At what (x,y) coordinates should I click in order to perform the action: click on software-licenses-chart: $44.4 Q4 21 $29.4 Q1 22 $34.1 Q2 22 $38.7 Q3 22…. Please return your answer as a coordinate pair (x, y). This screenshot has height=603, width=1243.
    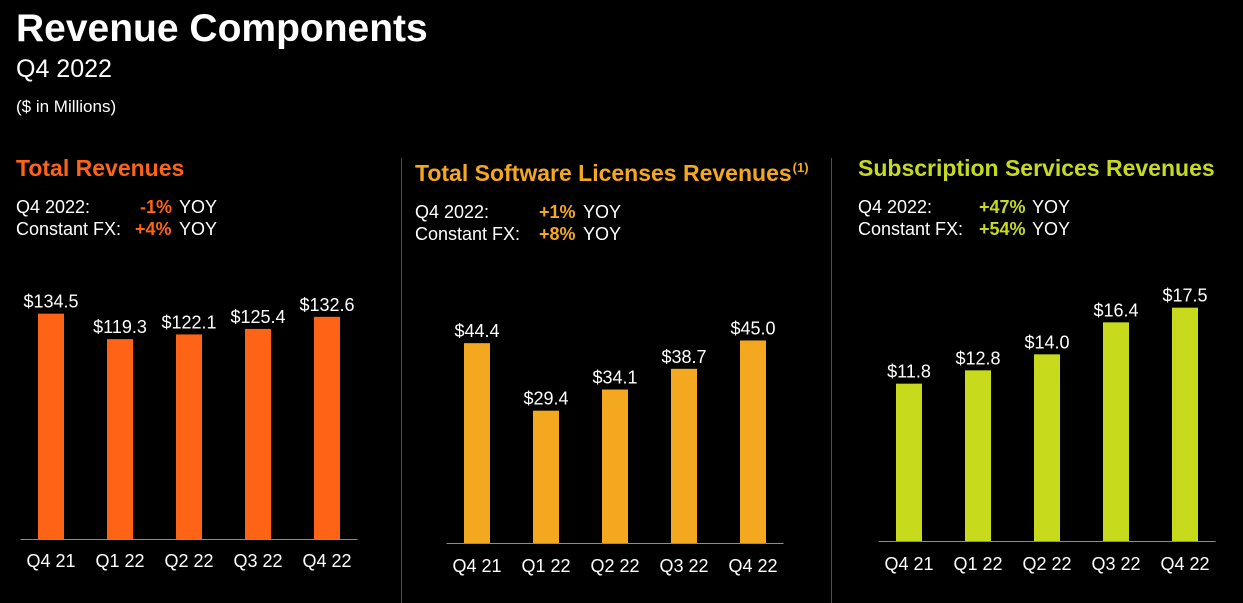
    Looking at the image, I should click on (615, 447).